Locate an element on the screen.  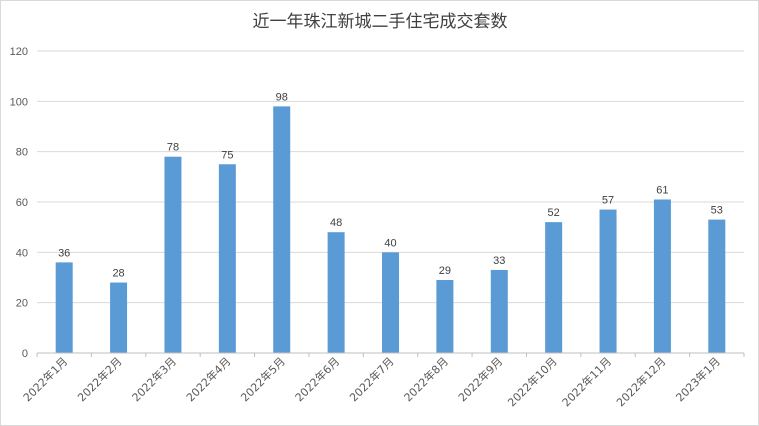
x-tick-label: 2022年12月 is located at coordinates (640, 381).